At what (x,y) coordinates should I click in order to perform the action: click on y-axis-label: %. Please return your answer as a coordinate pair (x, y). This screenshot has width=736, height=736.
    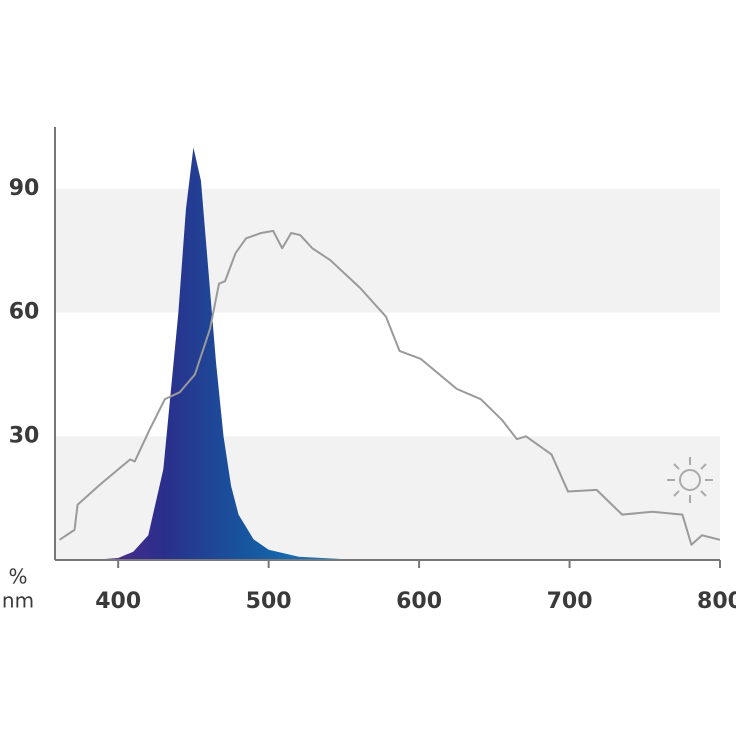
    Looking at the image, I should click on (17, 577).